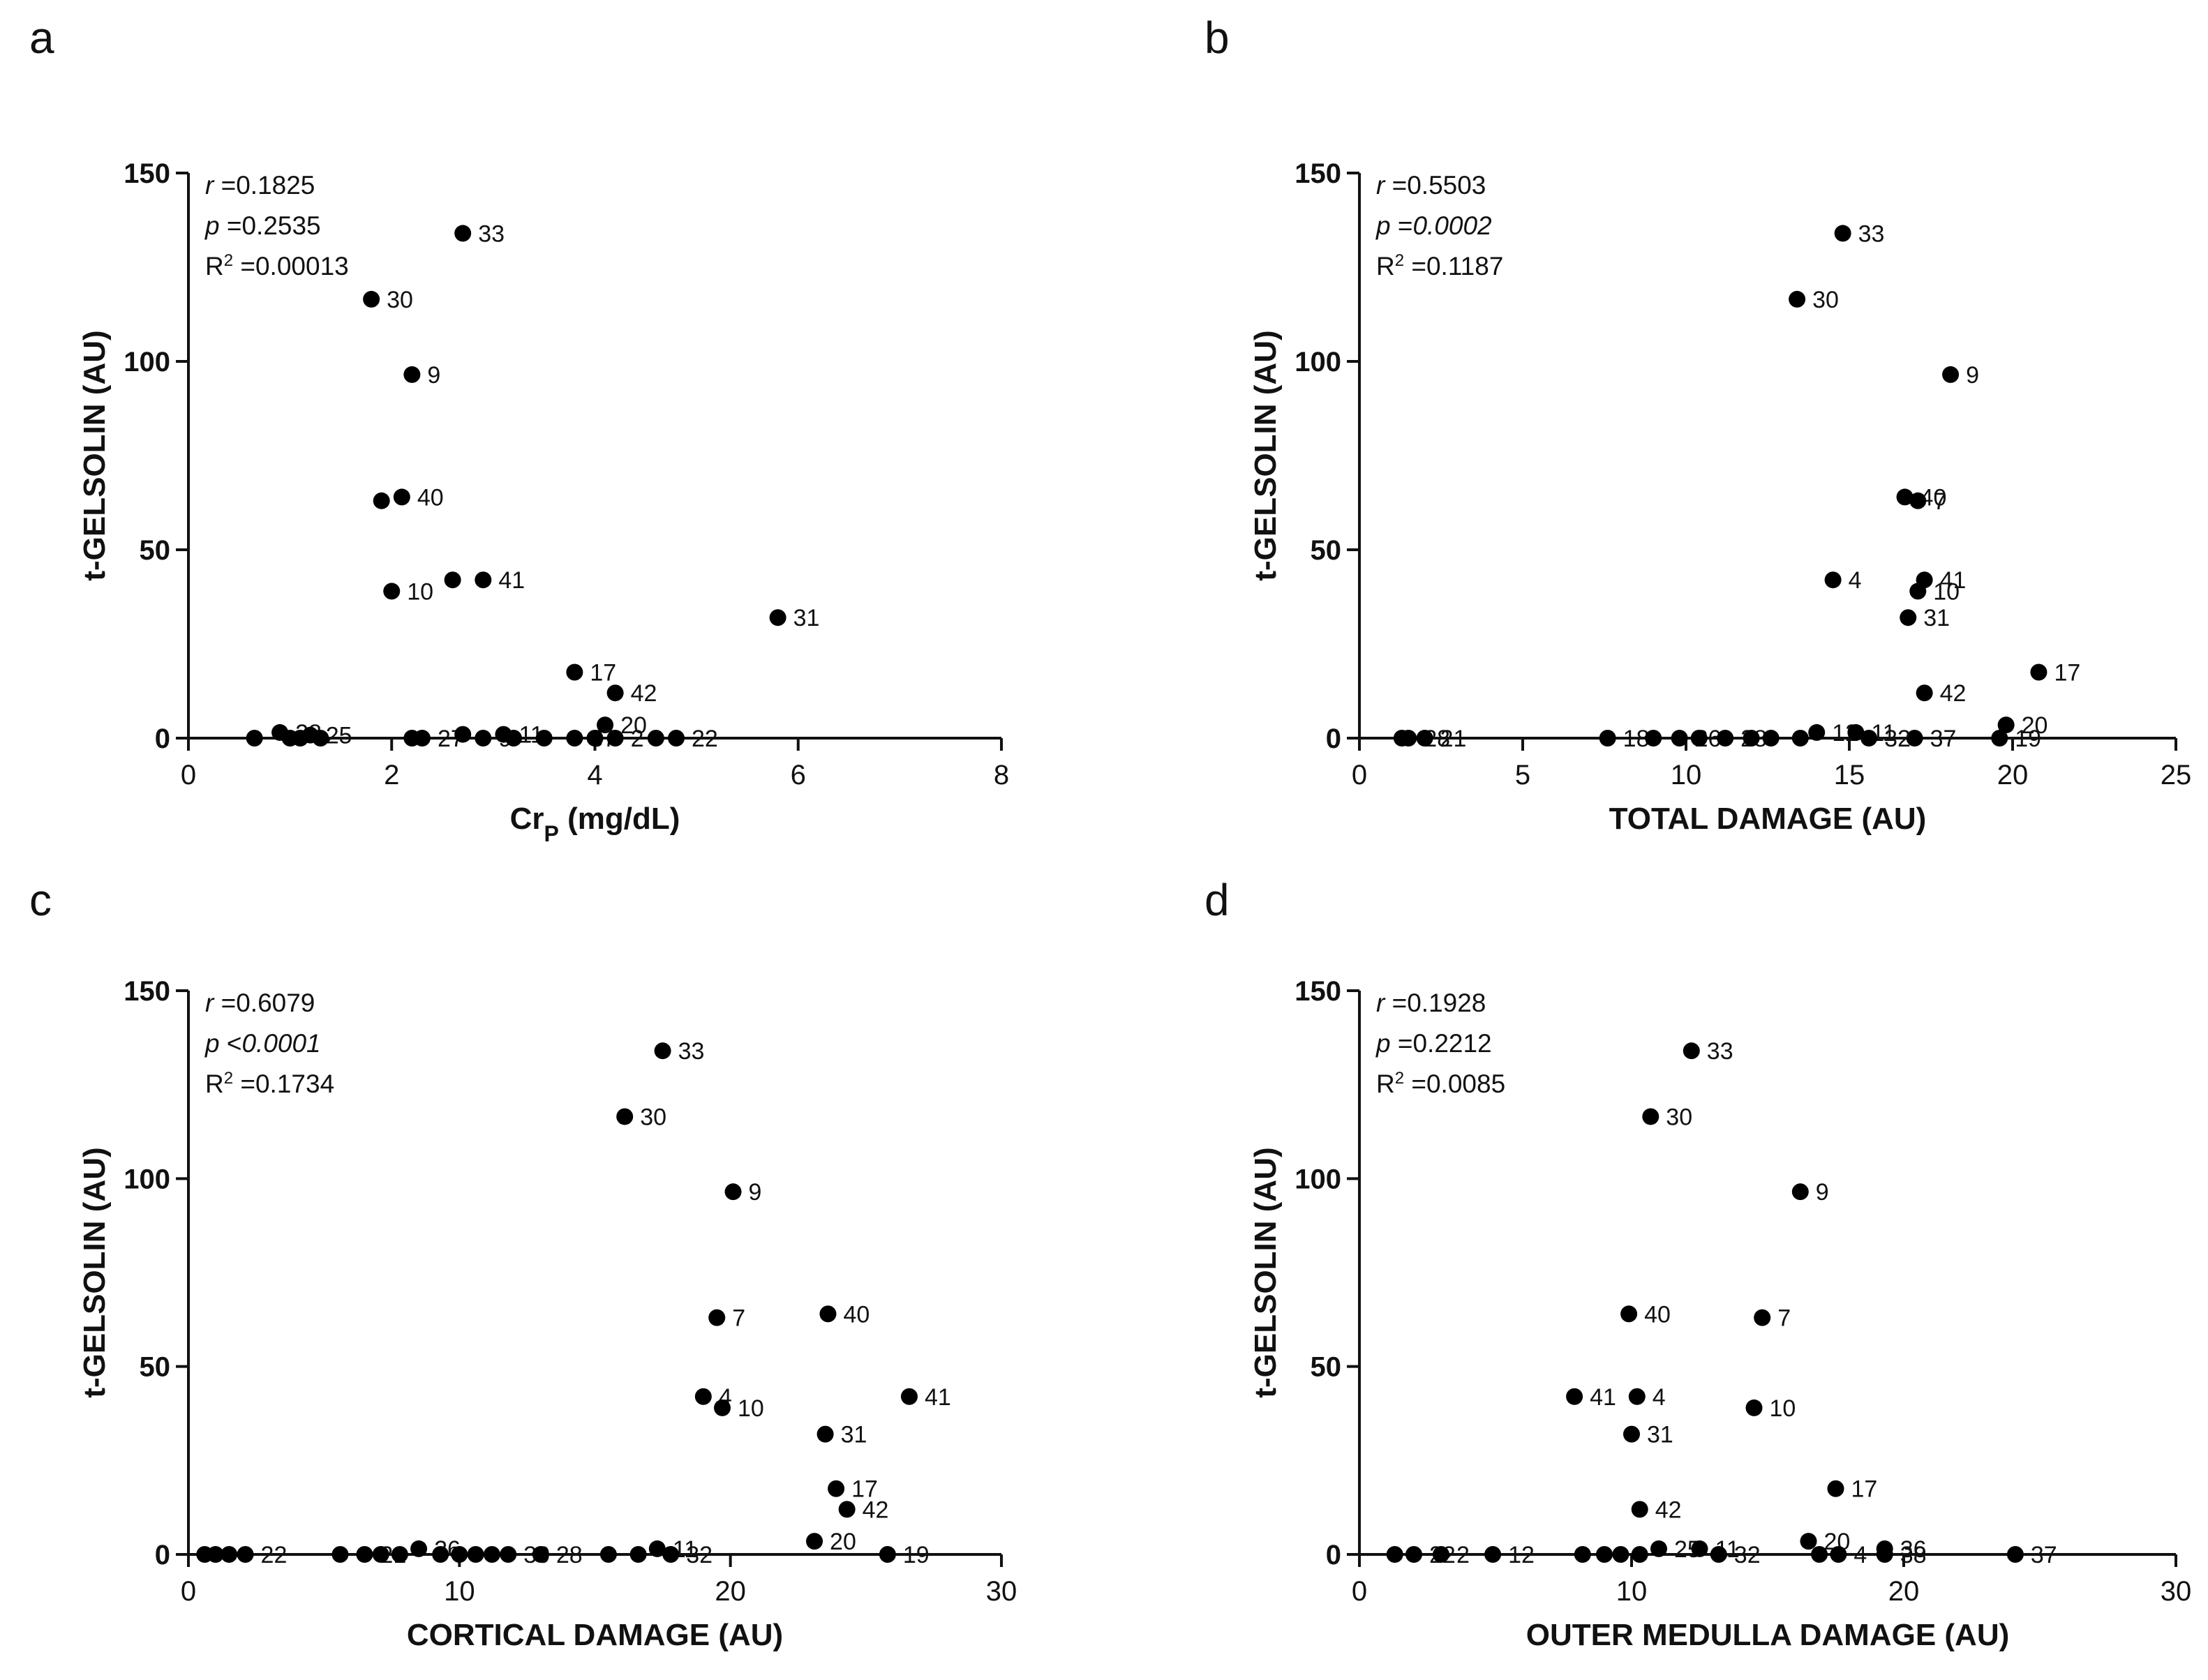 The image size is (2208, 1680). What do you see at coordinates (570, 1555) in the screenshot?
I see `data-point-label: 28` at bounding box center [570, 1555].